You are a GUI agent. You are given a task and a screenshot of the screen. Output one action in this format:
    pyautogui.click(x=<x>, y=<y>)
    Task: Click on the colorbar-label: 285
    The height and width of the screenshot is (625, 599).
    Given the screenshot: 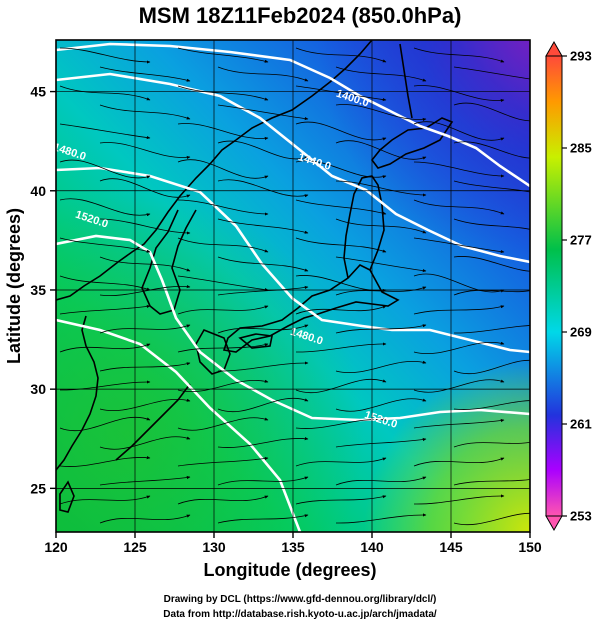 What is the action you would take?
    pyautogui.click(x=581, y=148)
    